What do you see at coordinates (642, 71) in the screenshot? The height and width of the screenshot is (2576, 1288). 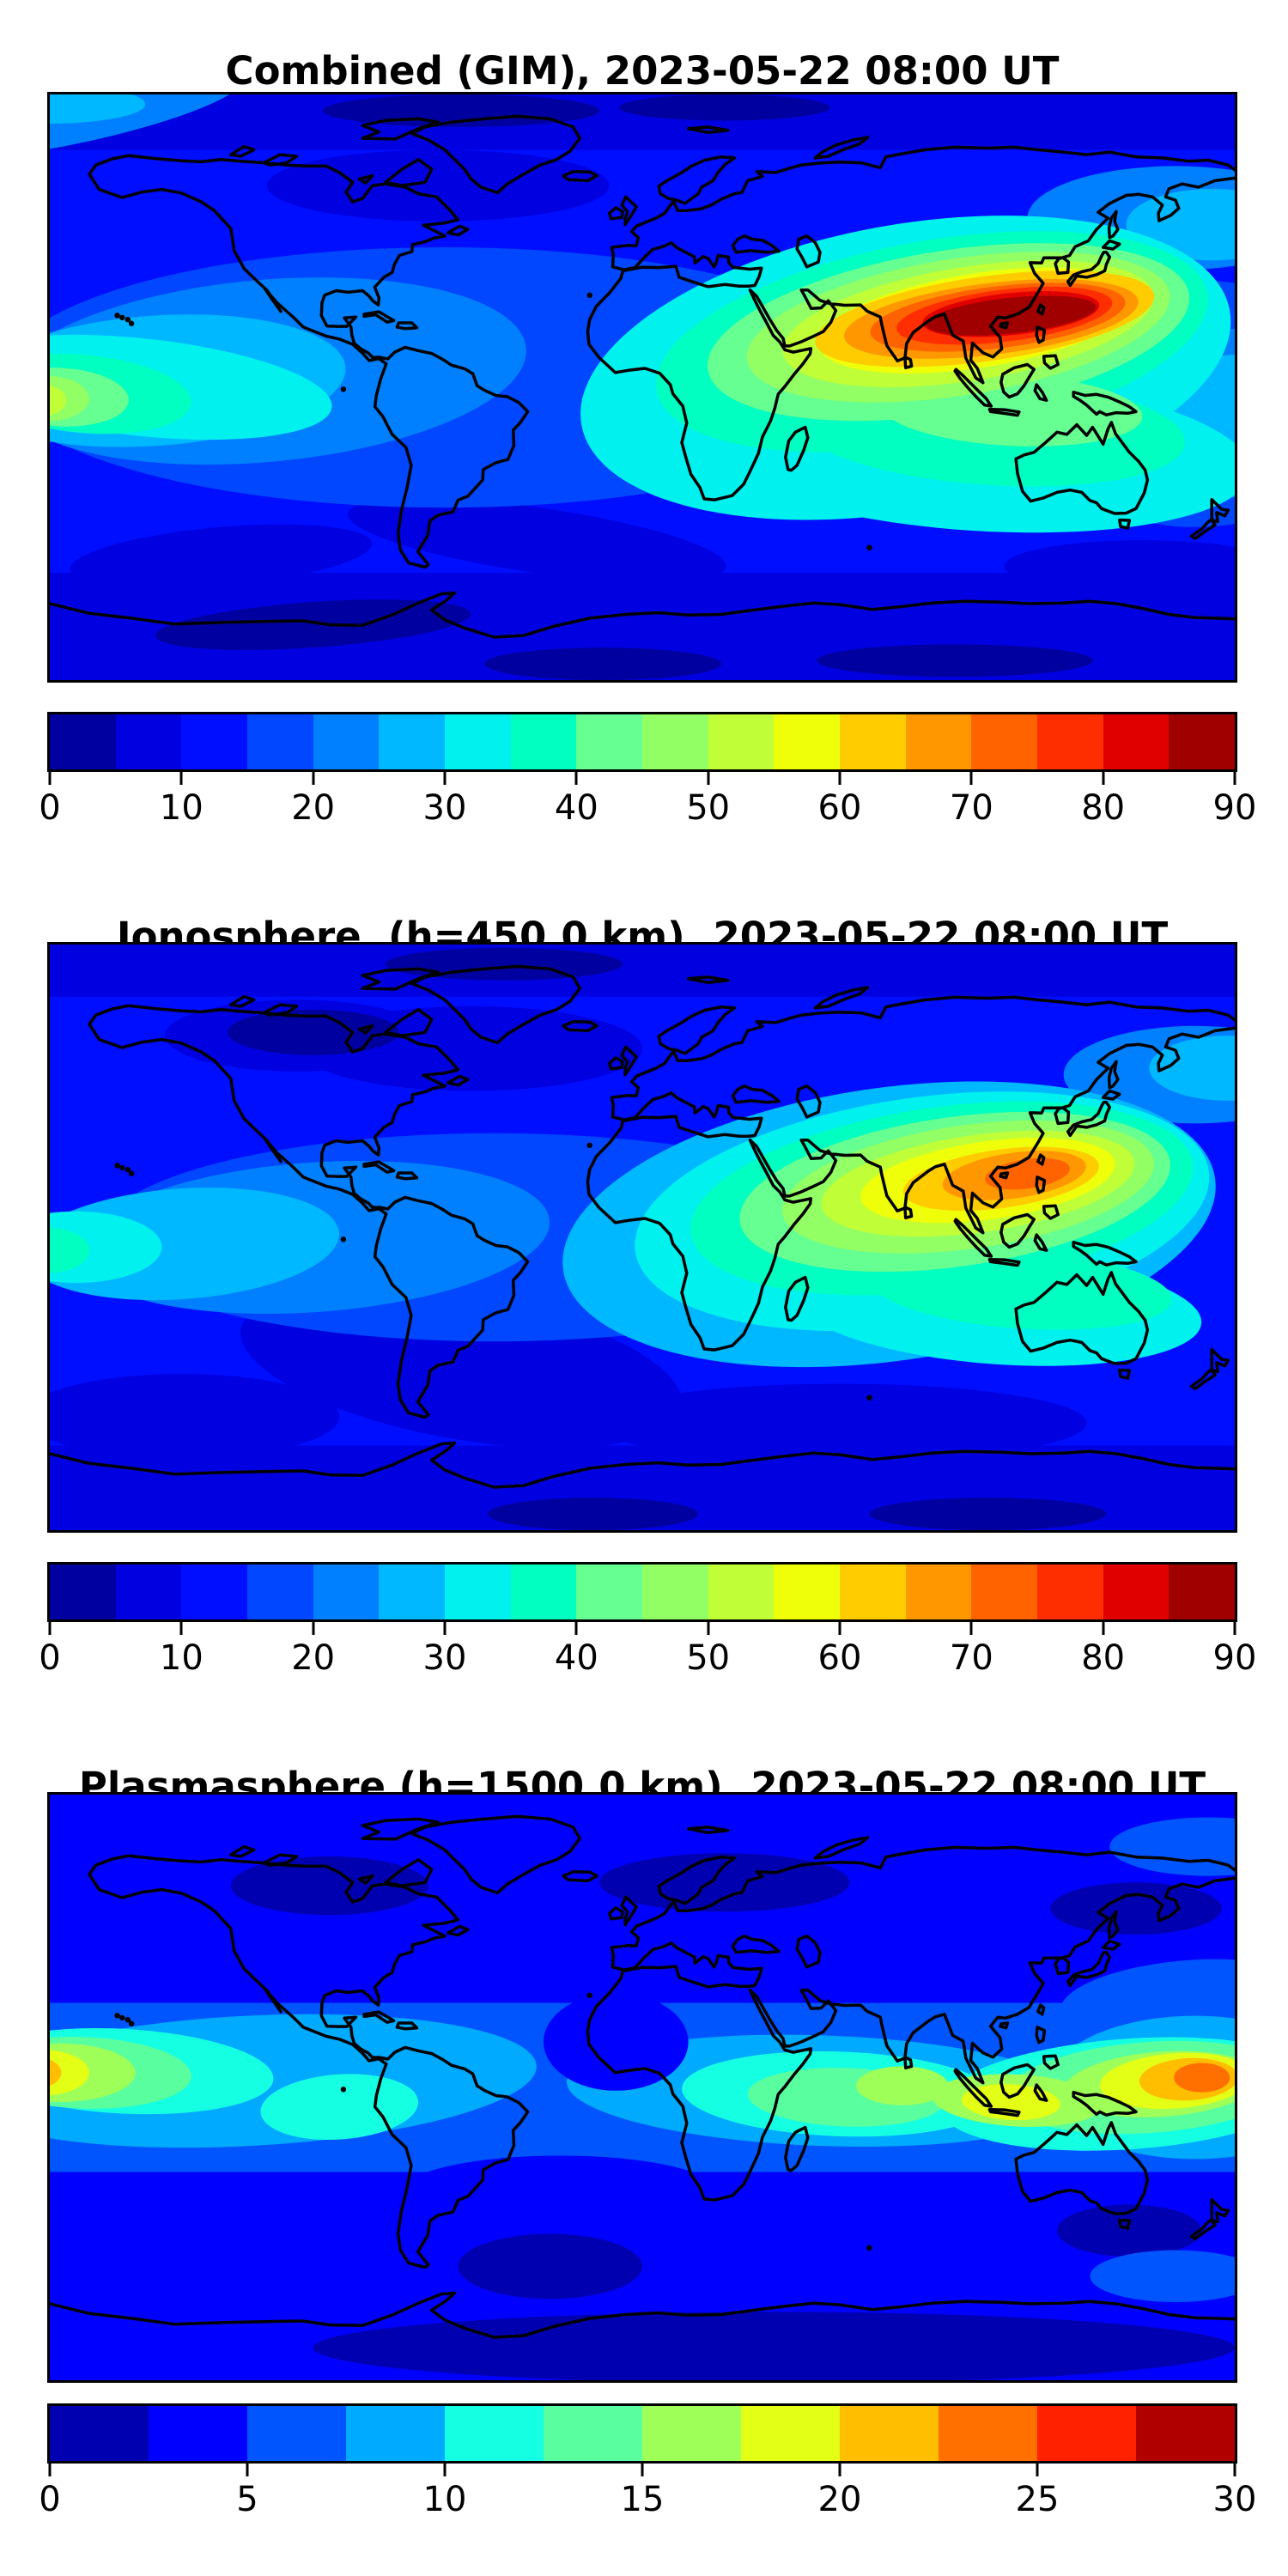 I see `panel-title: Combined (GIM), 2023-05-22 08:00 UT` at bounding box center [642, 71].